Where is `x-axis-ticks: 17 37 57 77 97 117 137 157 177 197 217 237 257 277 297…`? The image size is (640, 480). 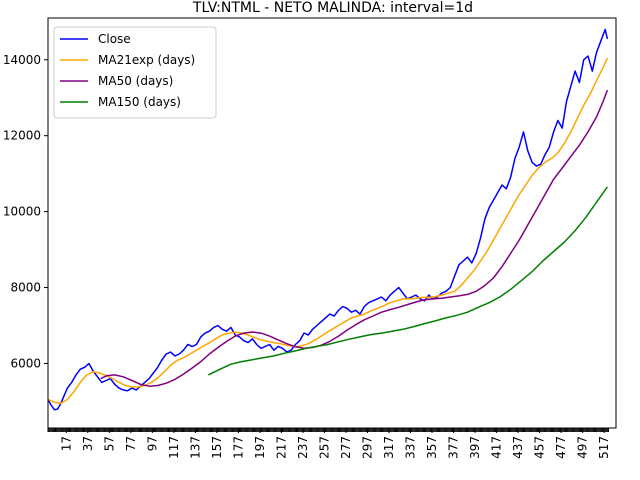 x-axis-ticks: 17 37 57 77 97 117 137 157 177 197 217 237 257 277 297… is located at coordinates (329, 443).